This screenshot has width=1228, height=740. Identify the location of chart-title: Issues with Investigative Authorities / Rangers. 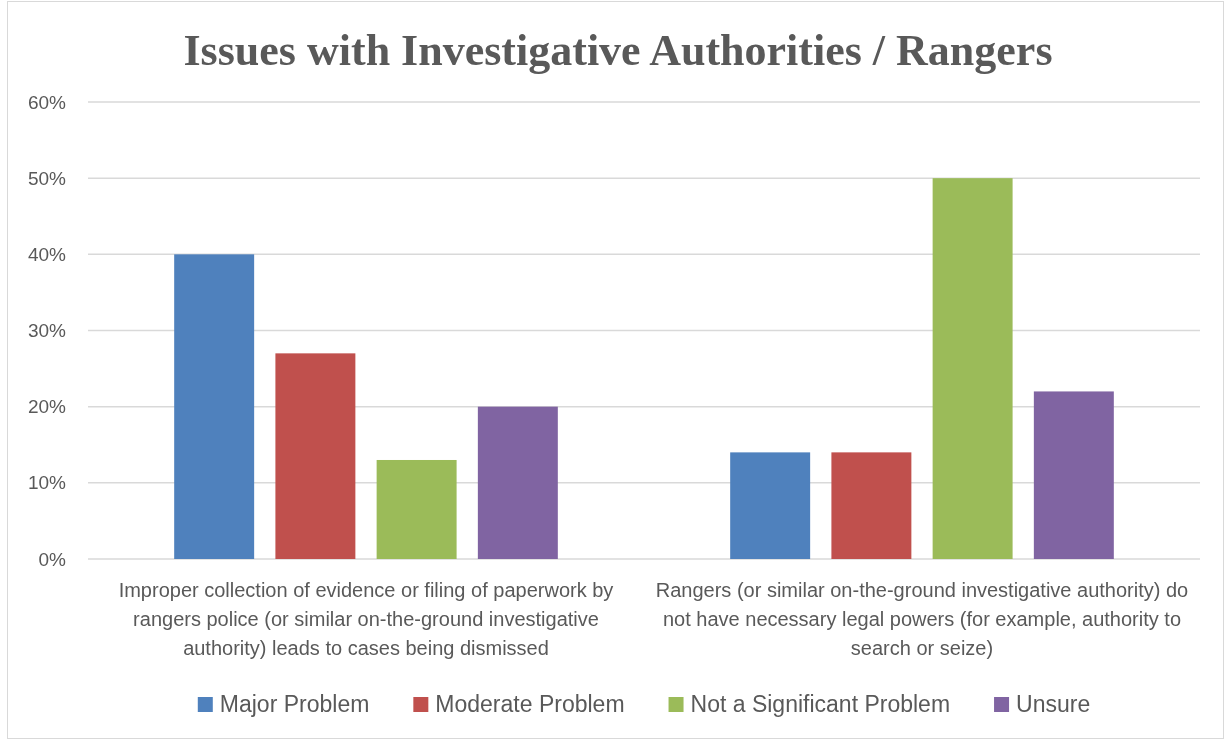
(618, 50).